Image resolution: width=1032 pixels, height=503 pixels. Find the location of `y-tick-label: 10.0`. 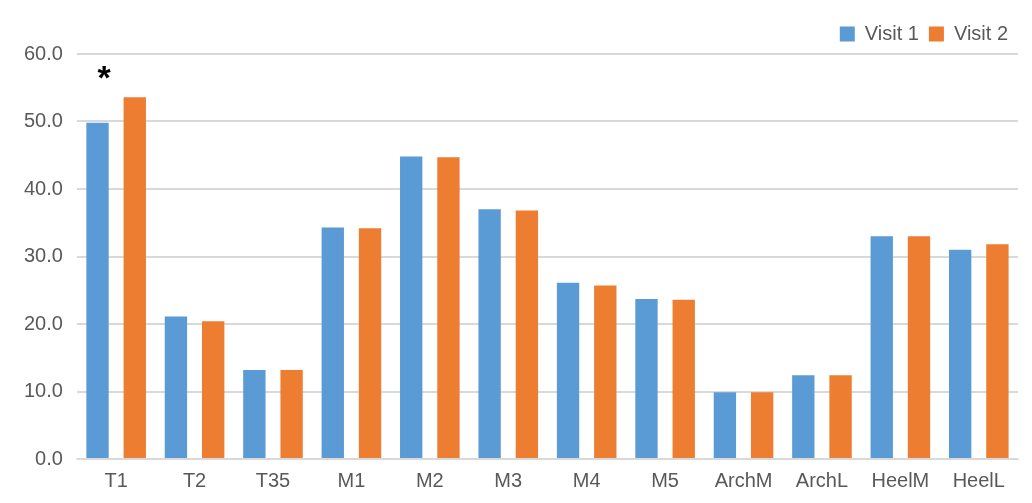

y-tick-label: 10.0 is located at coordinates (43, 390).